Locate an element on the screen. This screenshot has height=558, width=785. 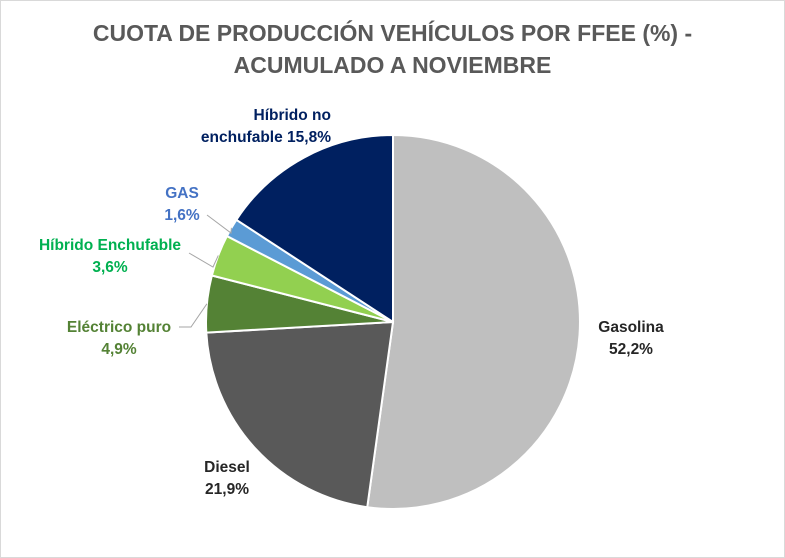
slice-name-hibrido-no-enchufable-line-1: Híbrido no is located at coordinates (292, 115).